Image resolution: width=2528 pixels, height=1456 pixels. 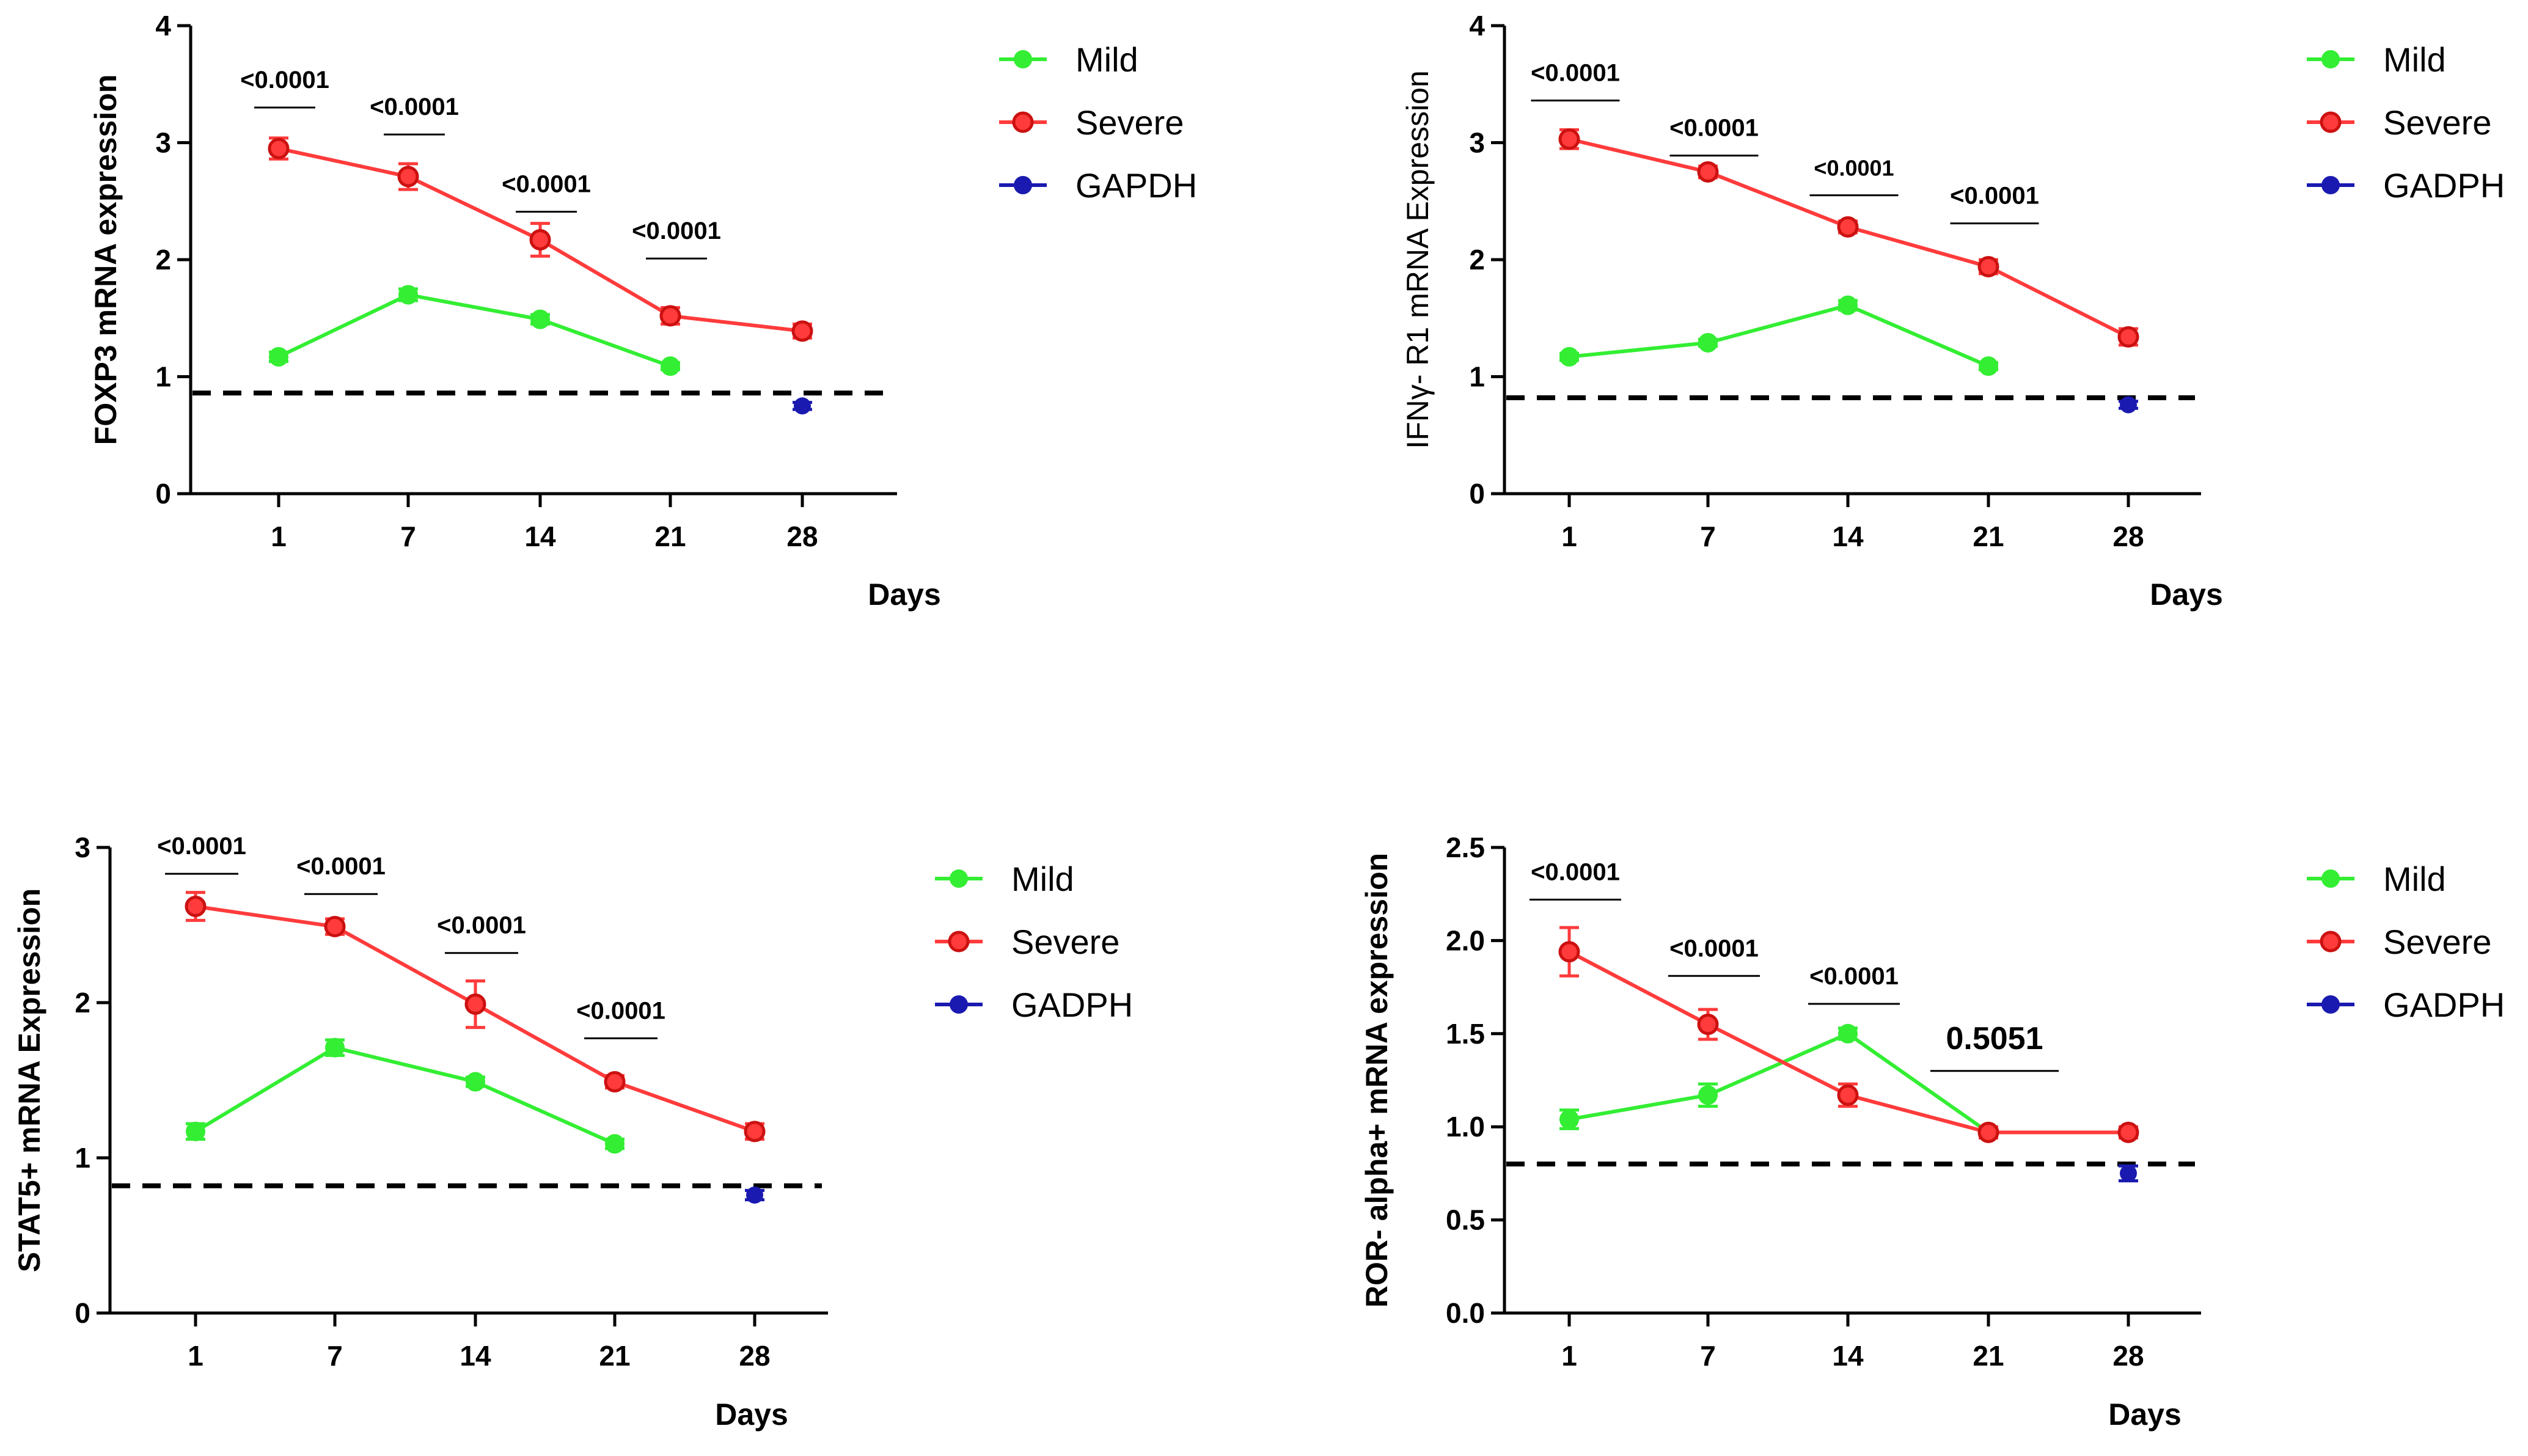 What do you see at coordinates (29, 1080) in the screenshot?
I see `y-axis-title: STAT5+ mRNA Expression` at bounding box center [29, 1080].